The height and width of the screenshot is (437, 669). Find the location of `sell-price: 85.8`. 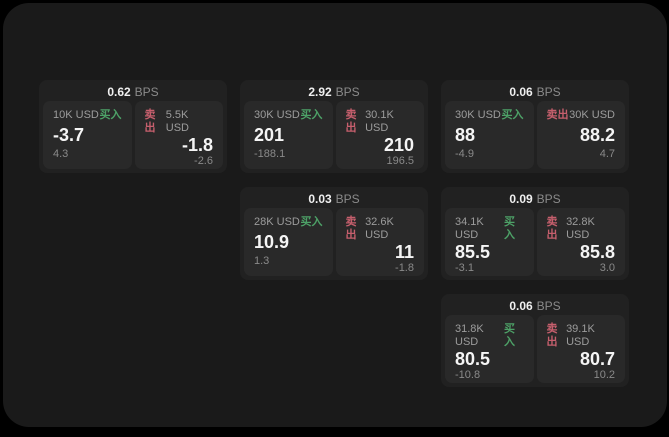

sell-price: 85.8 is located at coordinates (597, 252).